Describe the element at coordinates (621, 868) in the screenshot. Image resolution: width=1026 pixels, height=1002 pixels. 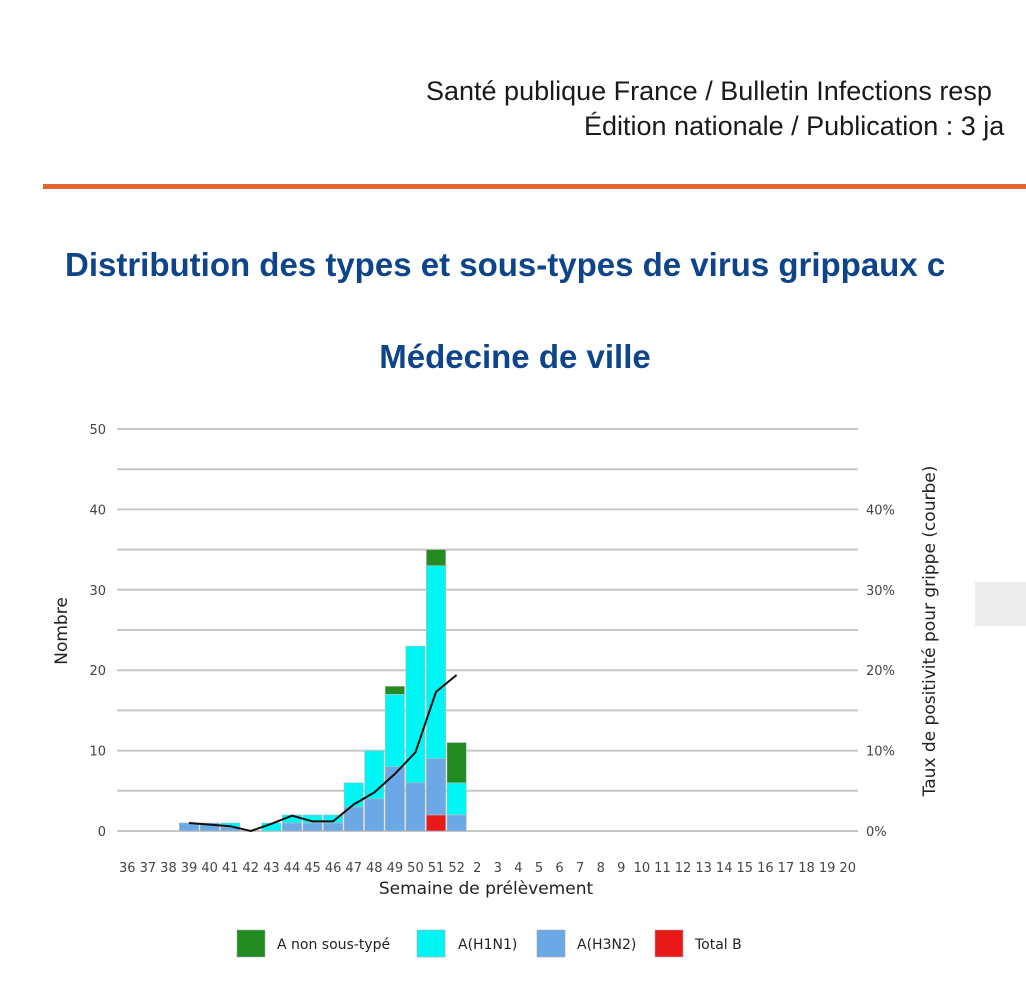
I see `x-tick-label: 9` at that location.